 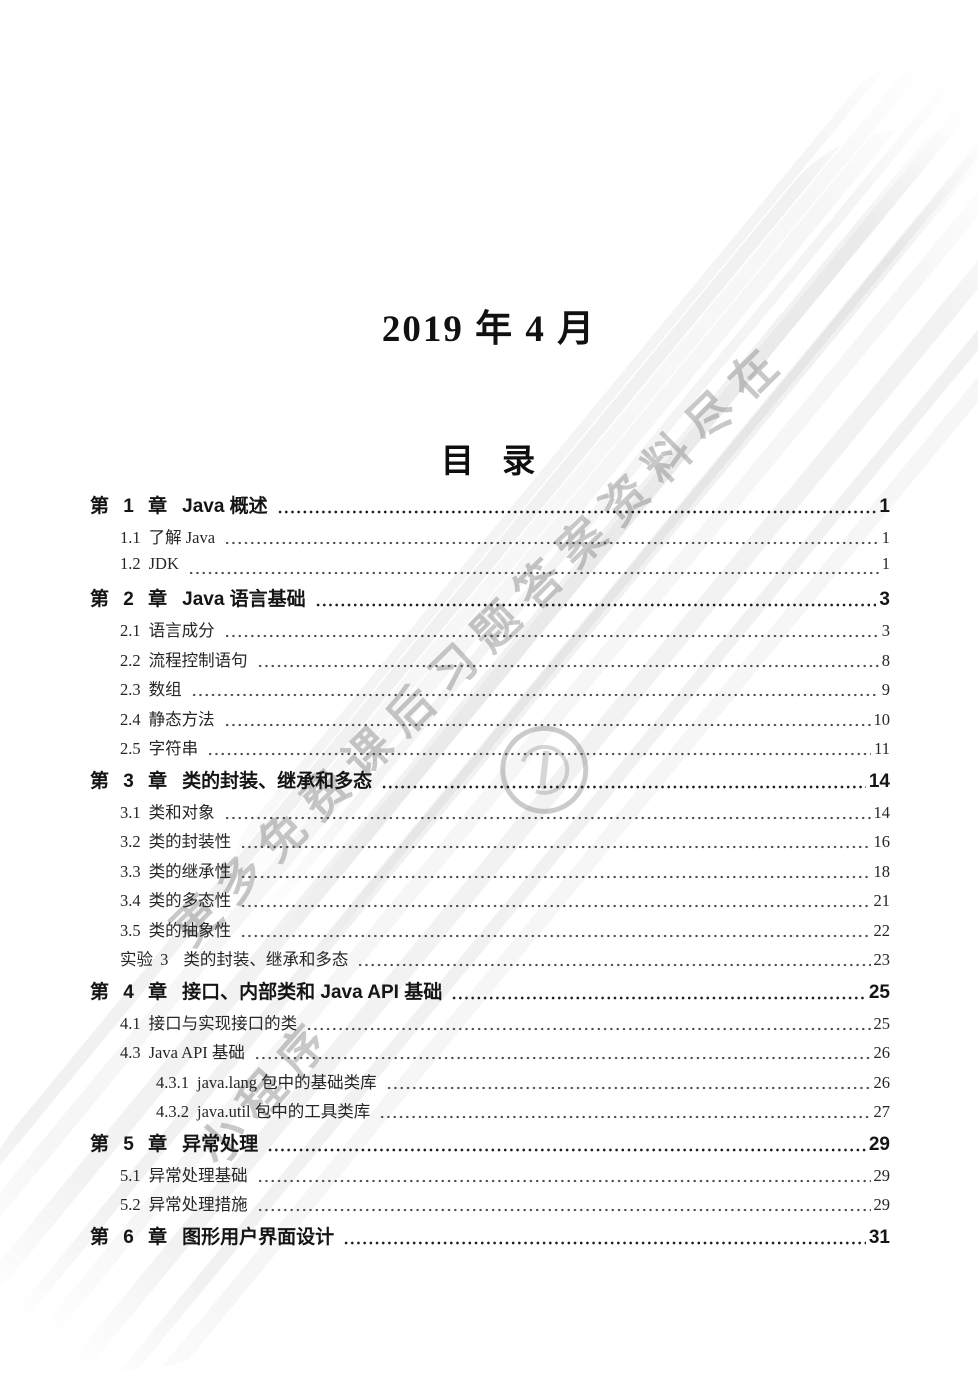 What do you see at coordinates (882, 1111) in the screenshot?
I see `toc-entry-page-number: 27` at bounding box center [882, 1111].